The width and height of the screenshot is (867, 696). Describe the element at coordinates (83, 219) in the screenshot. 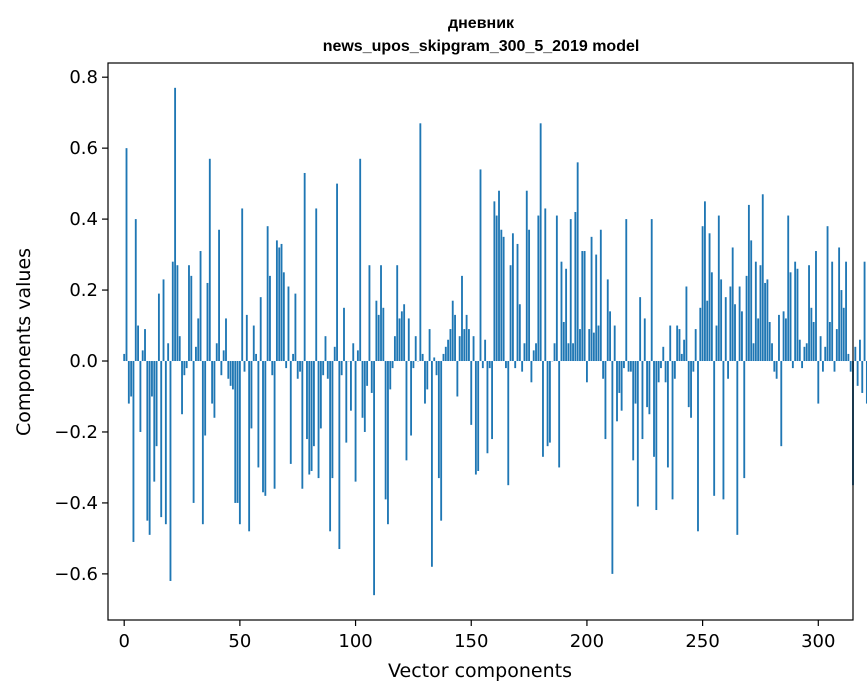

I see `y-tick-label: 0.4` at that location.